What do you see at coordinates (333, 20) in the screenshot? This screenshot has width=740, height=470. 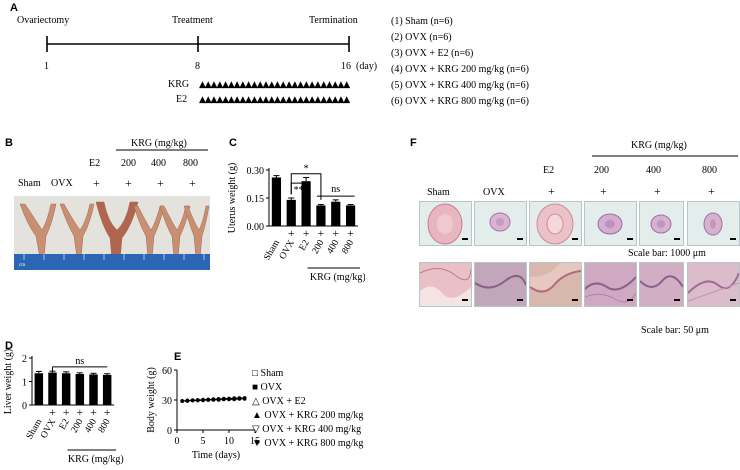 I see `event-termination: Termination` at bounding box center [333, 20].